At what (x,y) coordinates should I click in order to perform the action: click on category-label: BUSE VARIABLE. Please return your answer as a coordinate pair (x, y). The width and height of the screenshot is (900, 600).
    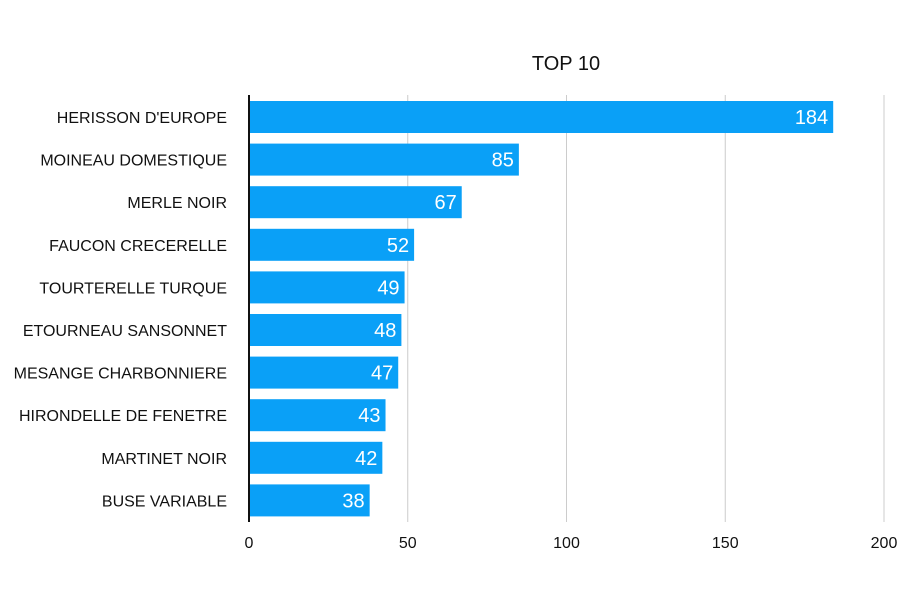
    Looking at the image, I should click on (164, 501).